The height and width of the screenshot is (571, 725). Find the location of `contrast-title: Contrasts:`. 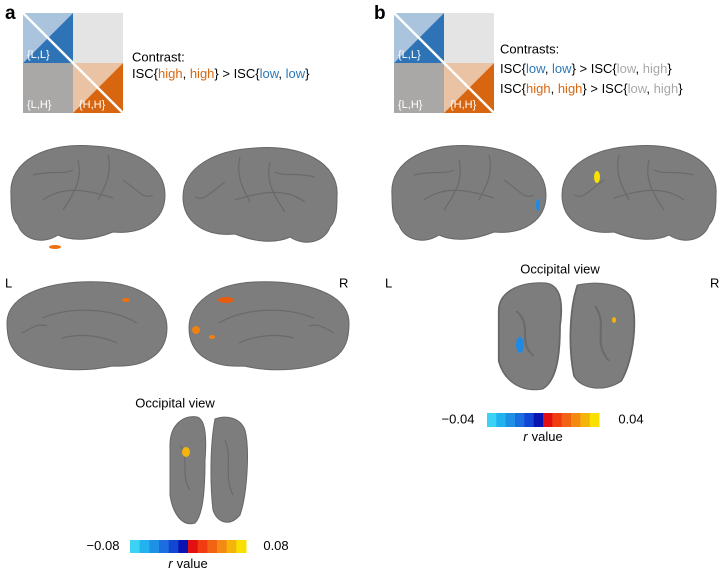

contrast-title: Contrasts: is located at coordinates (529, 48).